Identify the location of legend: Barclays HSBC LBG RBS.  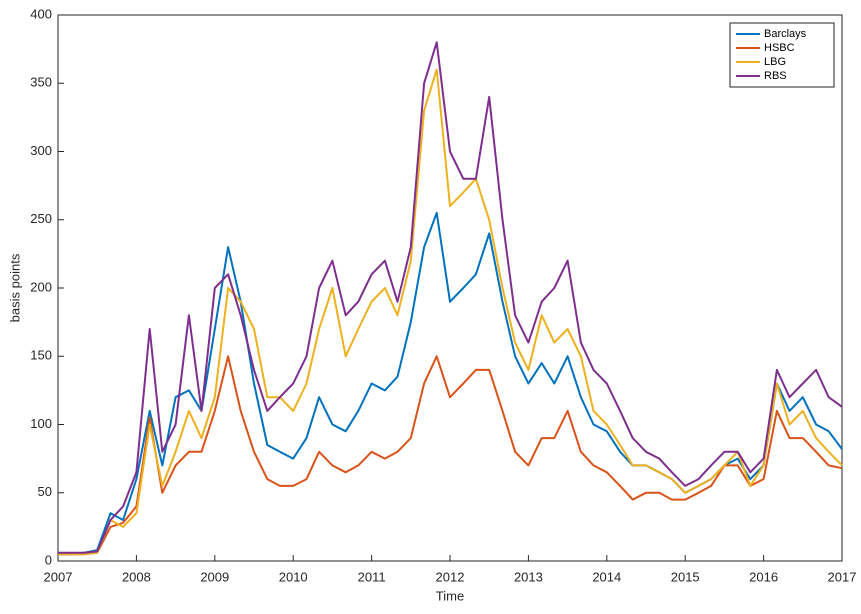
(782, 55).